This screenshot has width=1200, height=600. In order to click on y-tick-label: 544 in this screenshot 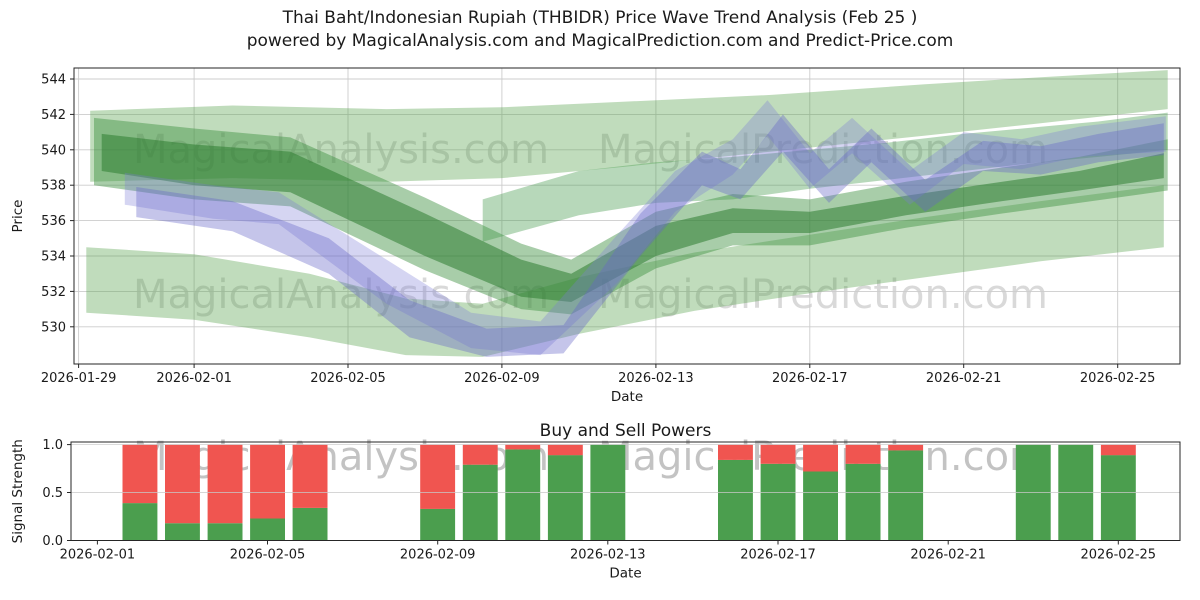, I will do `click(53, 80)`.